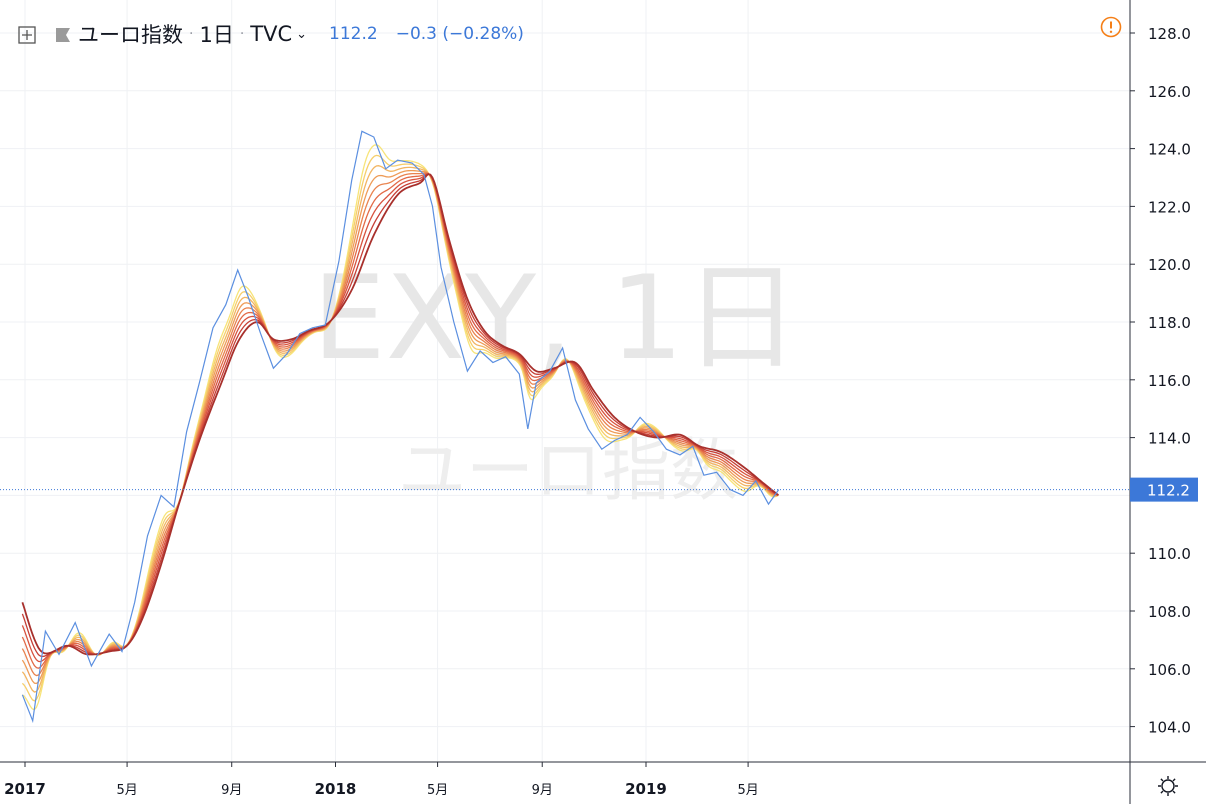  I want to click on last-price-badge, so click(1164, 489).